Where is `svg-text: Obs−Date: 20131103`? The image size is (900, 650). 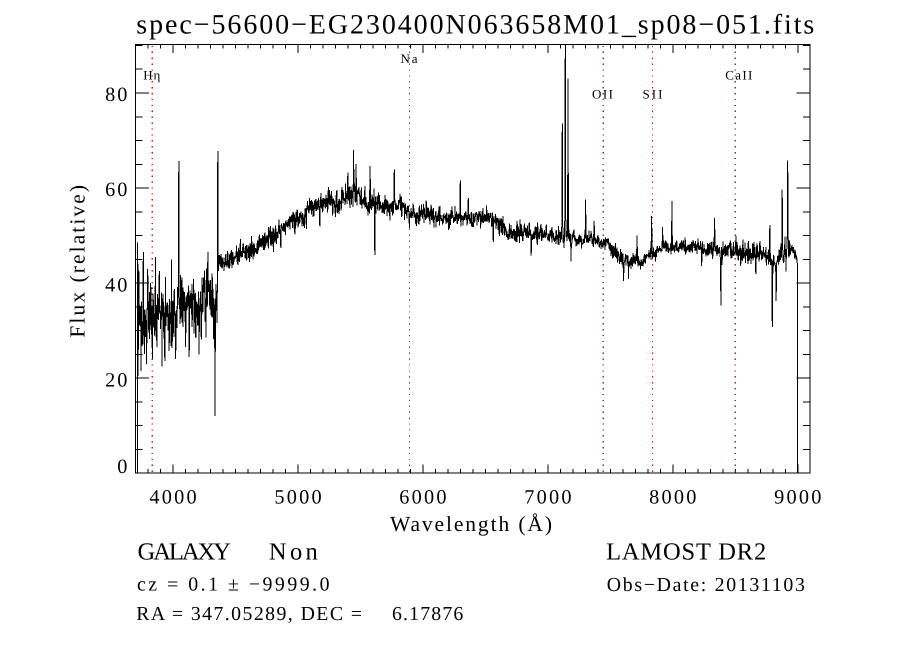 svg-text: Obs−Date: 20131103 is located at coordinates (706, 585).